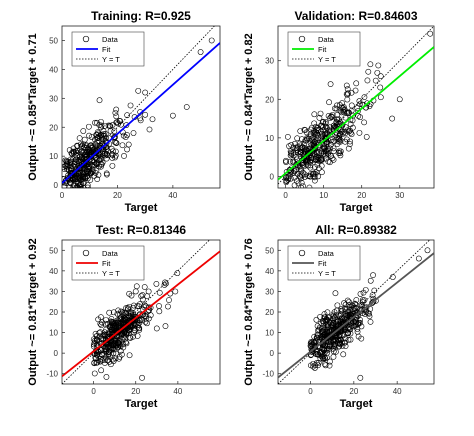 Image resolution: width=474 pixels, height=436 pixels. I want to click on x-axis-label: Target, so click(141, 208).